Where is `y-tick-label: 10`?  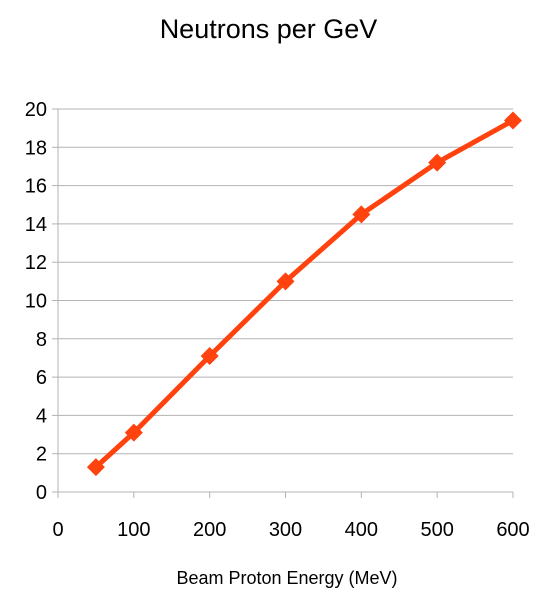
y-tick-label: 10 is located at coordinates (36, 302).